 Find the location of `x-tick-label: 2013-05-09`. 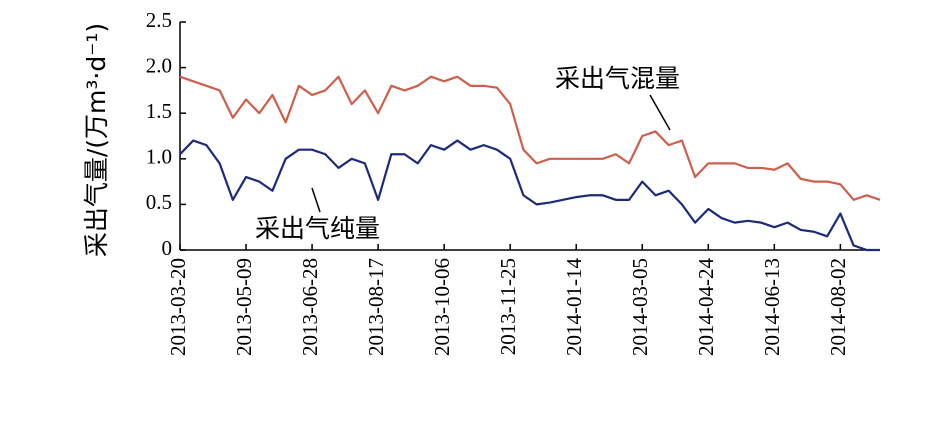

x-tick-label: 2013-05-09 is located at coordinates (244, 307).